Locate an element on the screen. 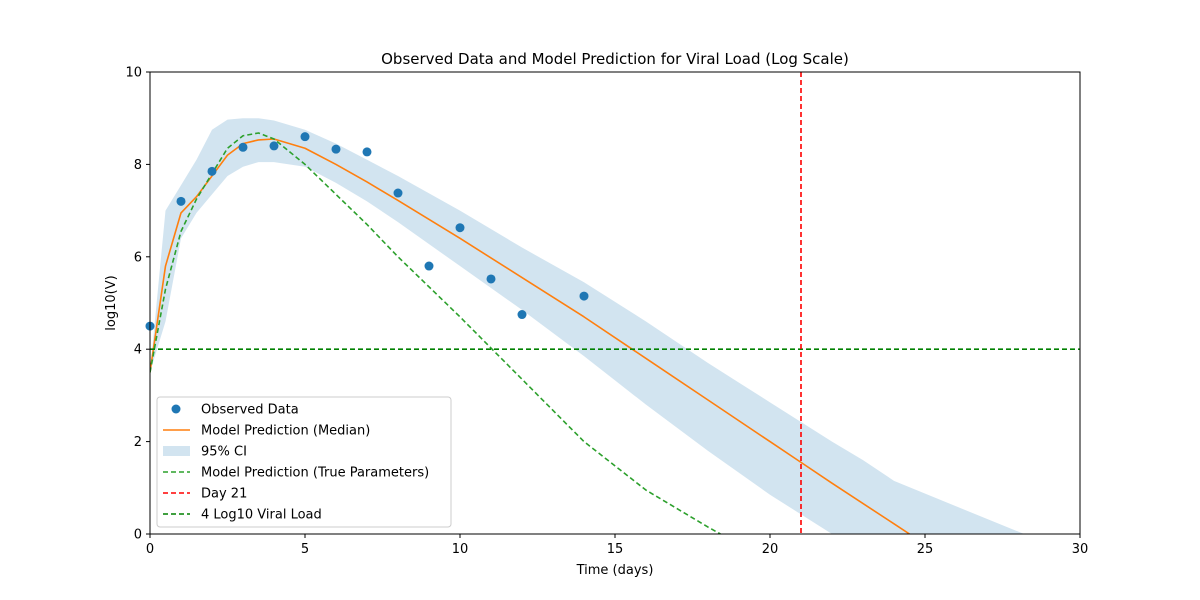  x-tick-label: 25 is located at coordinates (925, 549).